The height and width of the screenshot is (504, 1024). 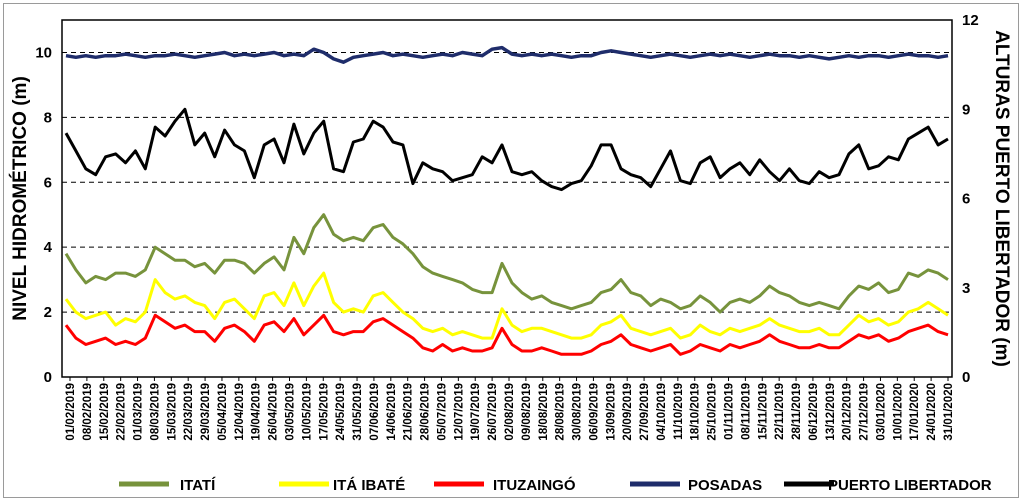 What do you see at coordinates (20, 198) in the screenshot?
I see `y-axis-title: NIVEL HIDROMÉTRICO (m)` at bounding box center [20, 198].